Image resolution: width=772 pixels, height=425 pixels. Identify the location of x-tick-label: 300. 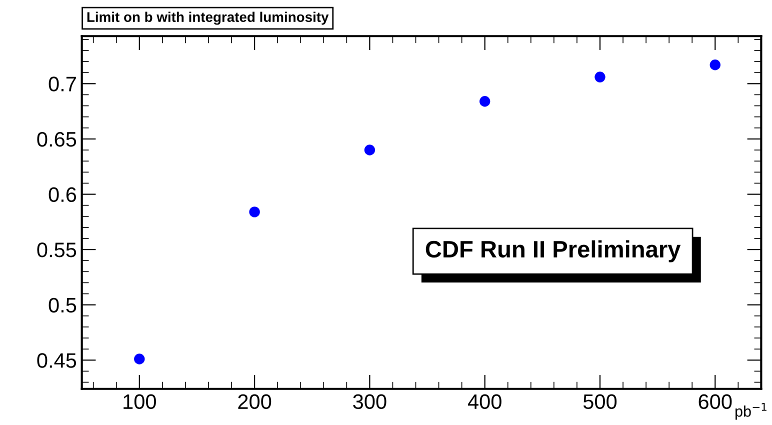
(369, 402).